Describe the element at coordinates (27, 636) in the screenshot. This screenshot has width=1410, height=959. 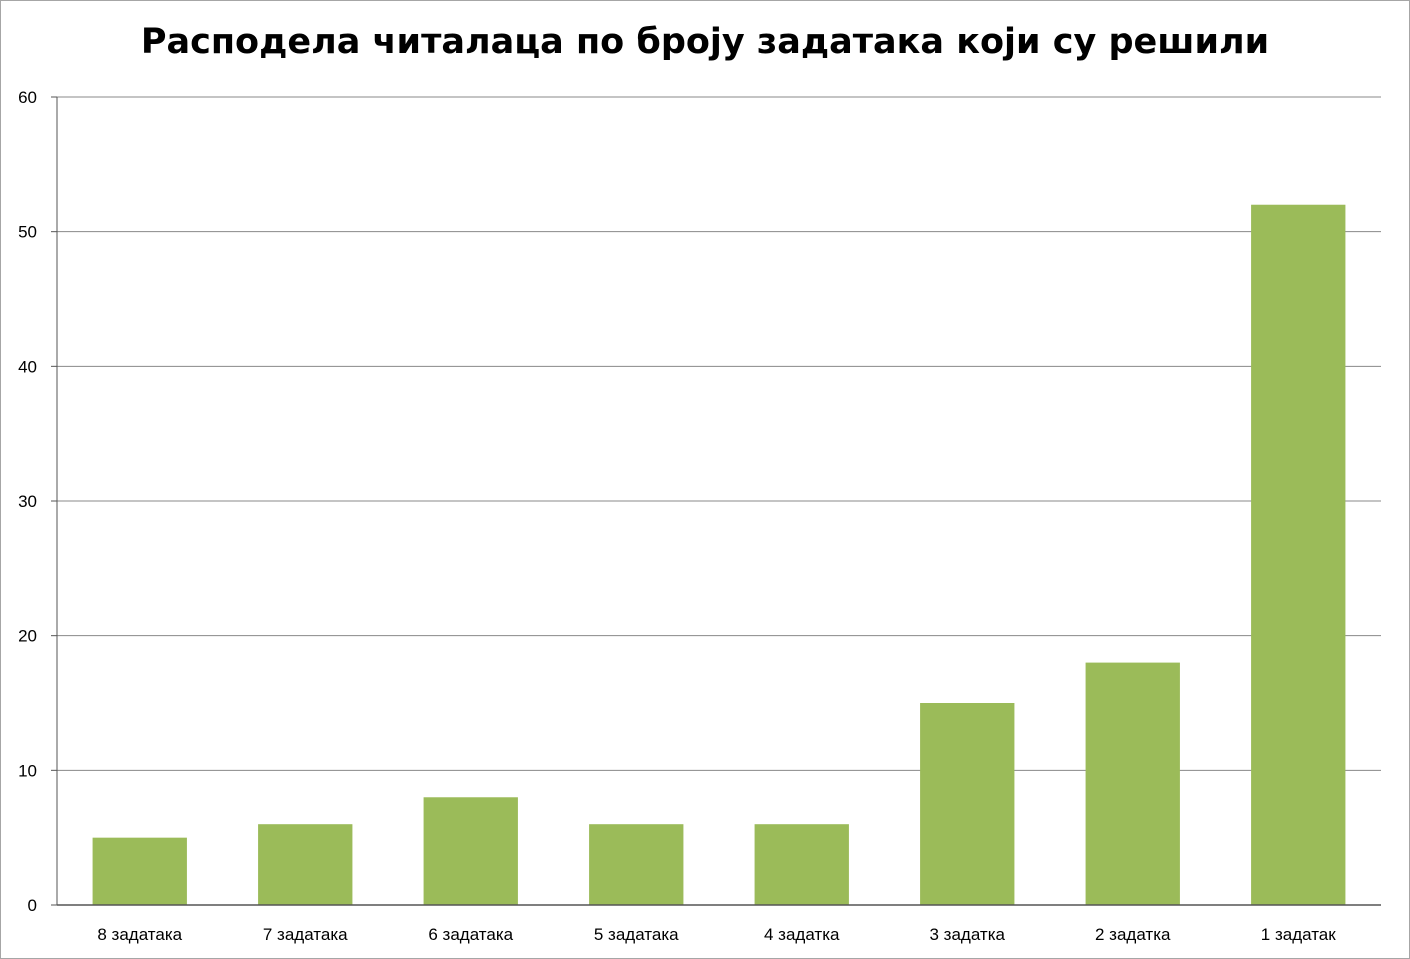
I see `y-tick-label: 20` at that location.